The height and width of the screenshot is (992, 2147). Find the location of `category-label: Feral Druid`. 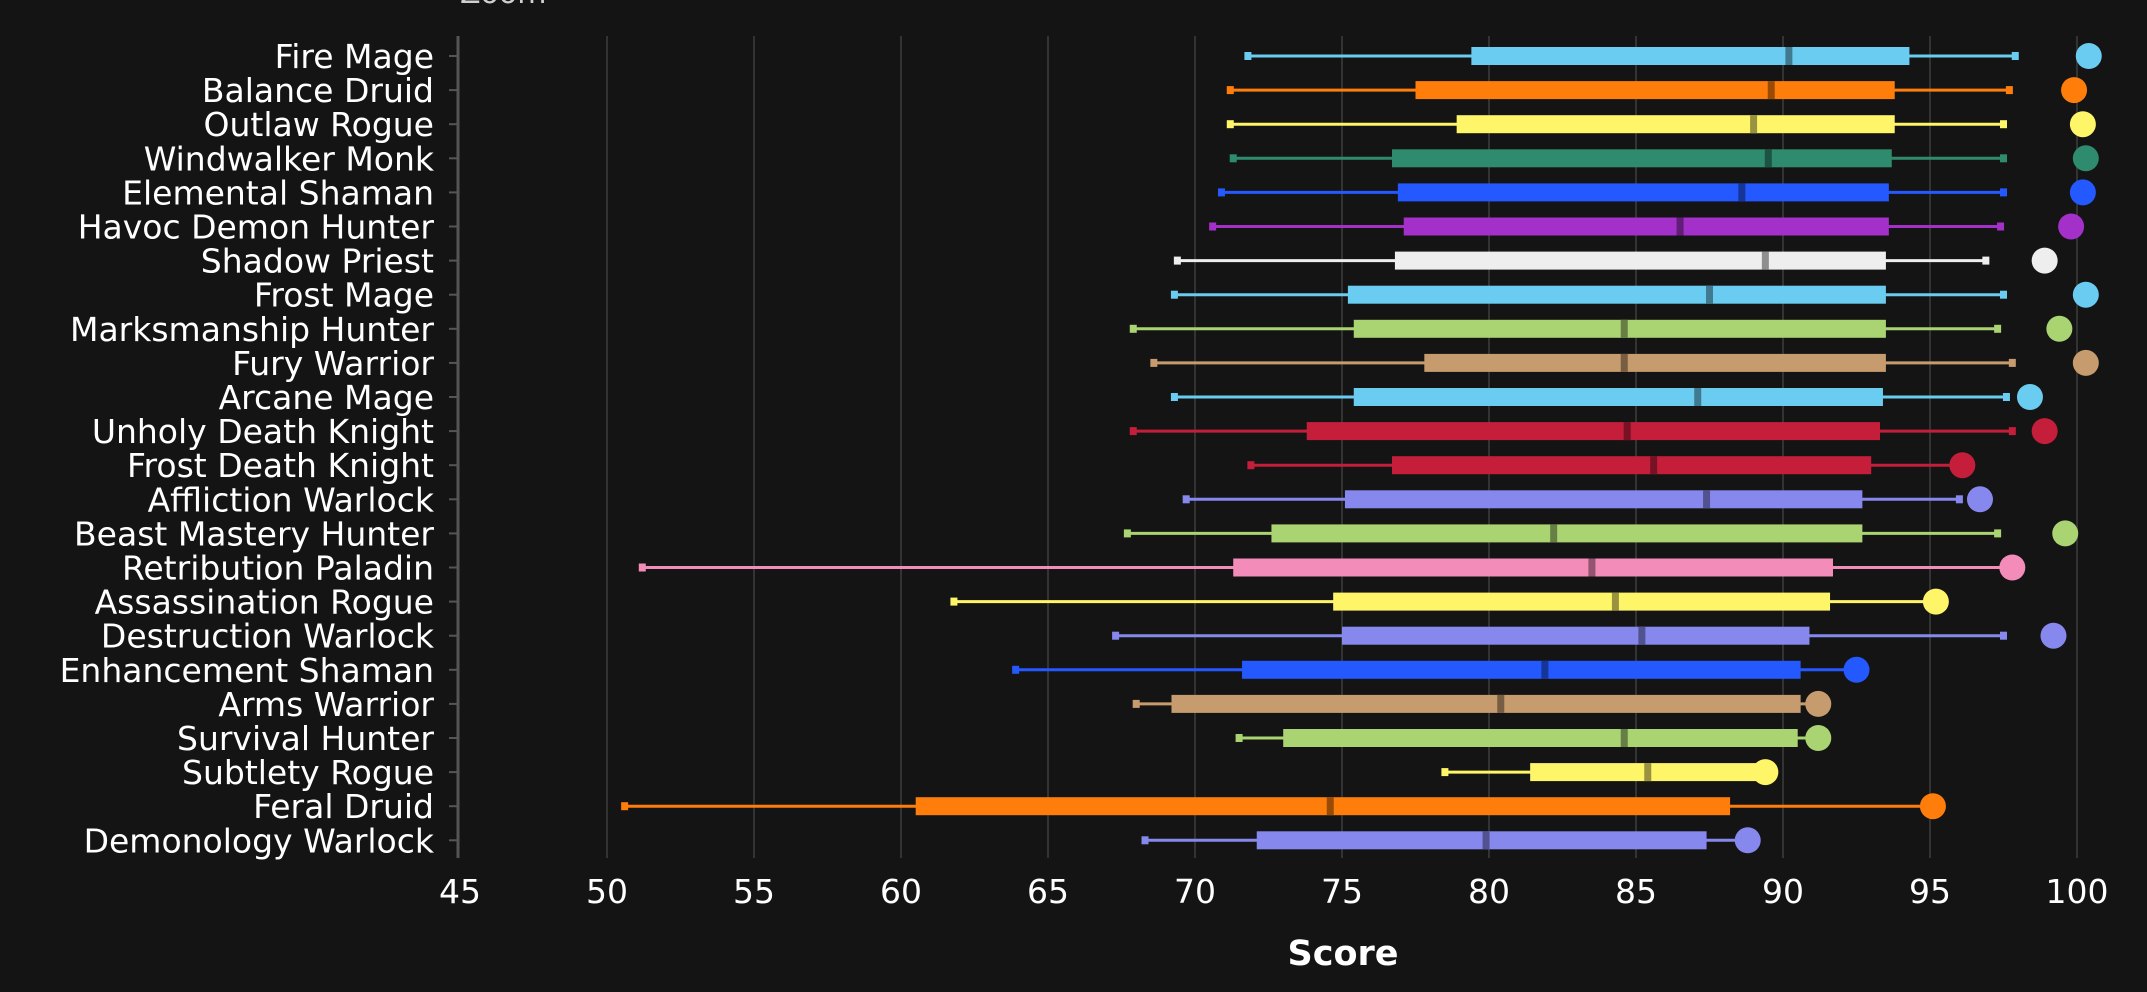

category-label: Feral Druid is located at coordinates (343, 806).